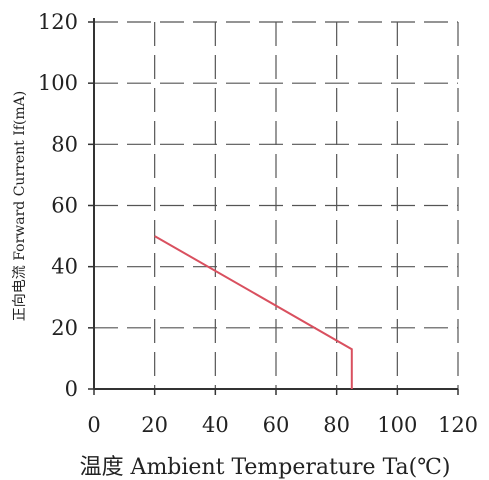 This screenshot has height=480, width=489. What do you see at coordinates (71, 389) in the screenshot?
I see `y-tick-label-0: 0` at bounding box center [71, 389].